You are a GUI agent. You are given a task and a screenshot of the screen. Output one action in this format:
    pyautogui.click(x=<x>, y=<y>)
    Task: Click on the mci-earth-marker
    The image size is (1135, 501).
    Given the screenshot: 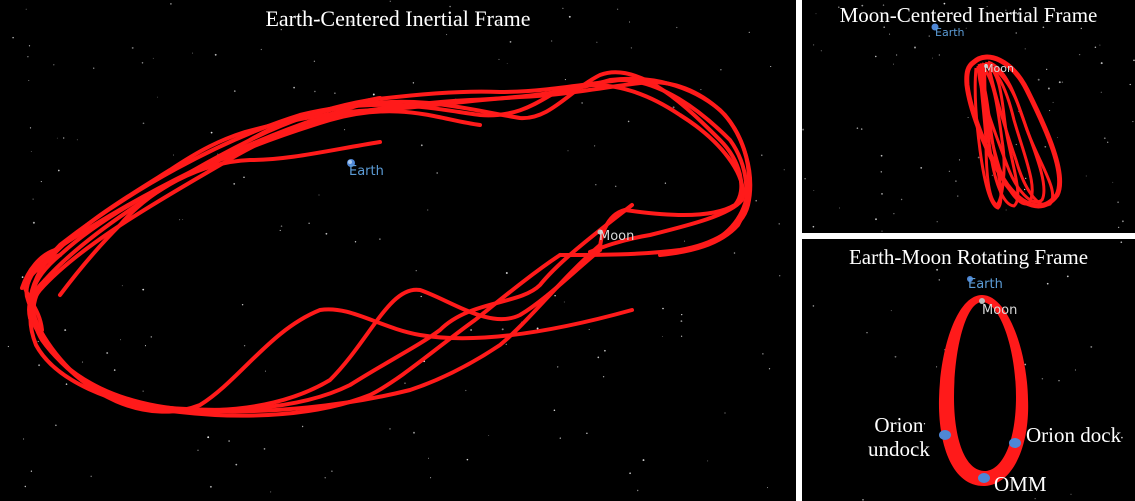 What is the action you would take?
    pyautogui.click(x=935, y=27)
    